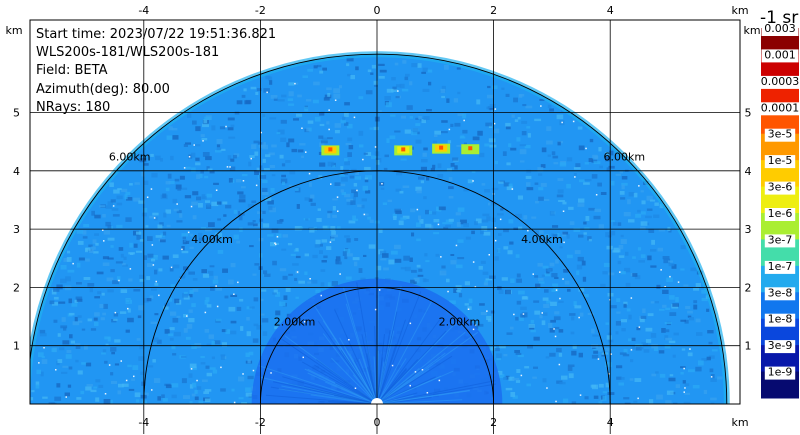 Image resolution: width=800 pixels, height=435 pixels. I want to click on y-tick-left: 2, so click(16, 287).